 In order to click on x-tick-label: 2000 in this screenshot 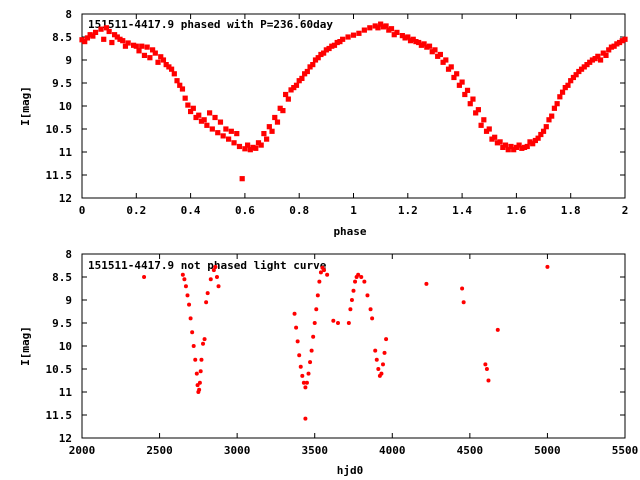, I will do `click(82, 450)`.